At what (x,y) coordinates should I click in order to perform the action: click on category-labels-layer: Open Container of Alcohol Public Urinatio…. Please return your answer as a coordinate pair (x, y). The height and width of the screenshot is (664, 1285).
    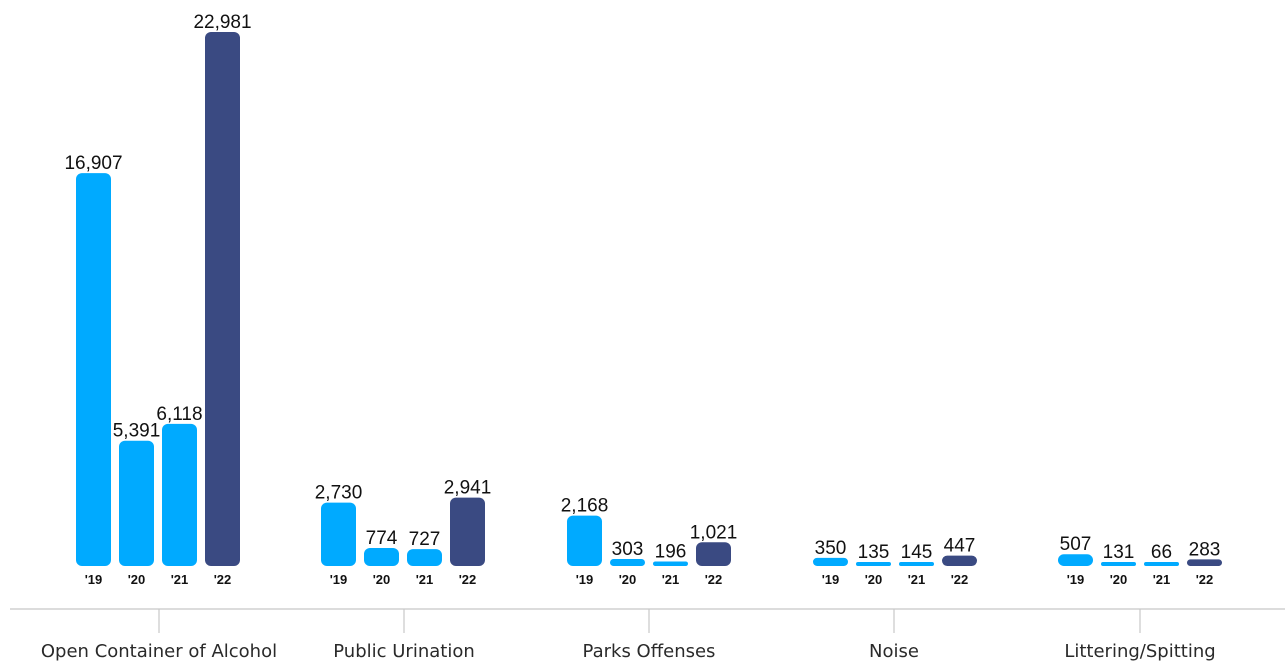
    Looking at the image, I should click on (628, 651).